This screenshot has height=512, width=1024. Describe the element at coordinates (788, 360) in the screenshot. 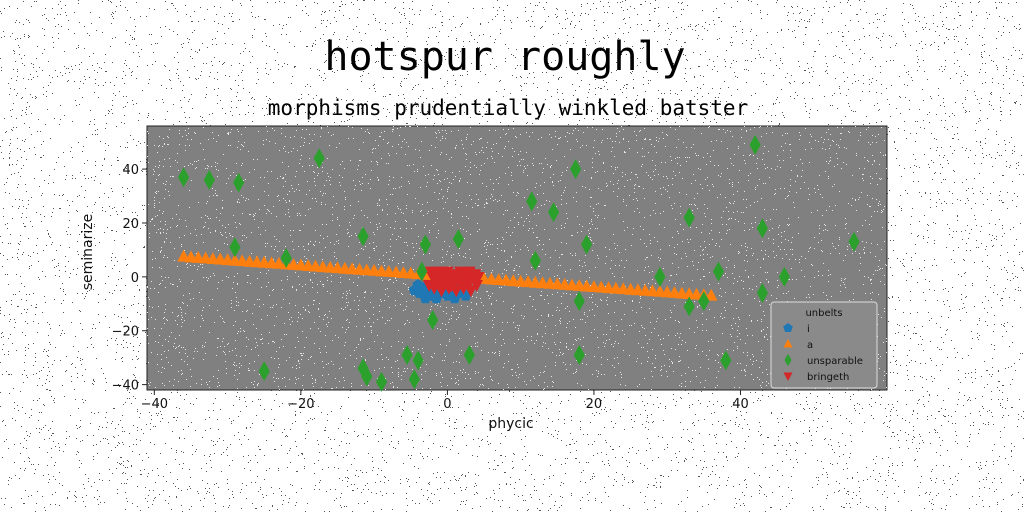

I see `legend-marker-unsparable` at that location.